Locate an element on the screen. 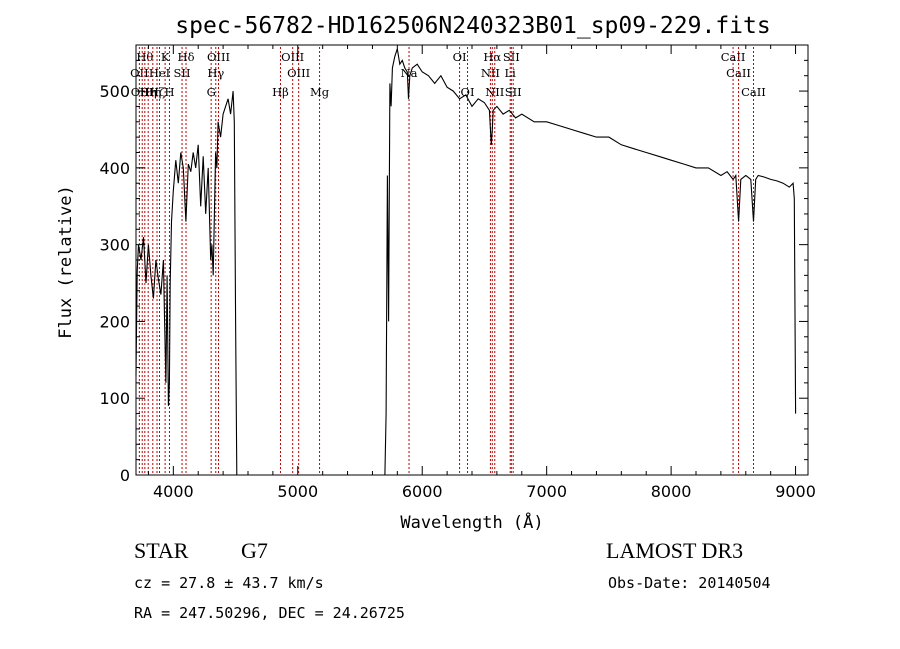  x-tick-label: 8000 is located at coordinates (671, 491).